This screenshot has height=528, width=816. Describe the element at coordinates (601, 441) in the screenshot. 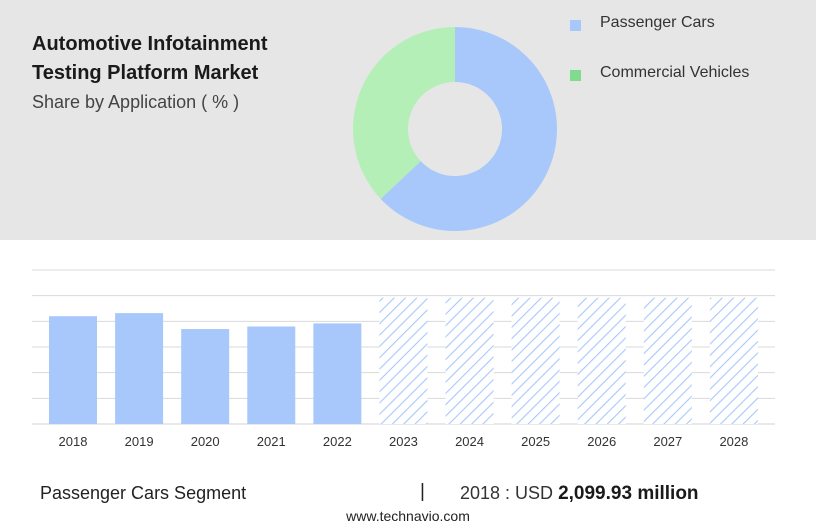

I see `x-tick-label-2026: 2026` at that location.